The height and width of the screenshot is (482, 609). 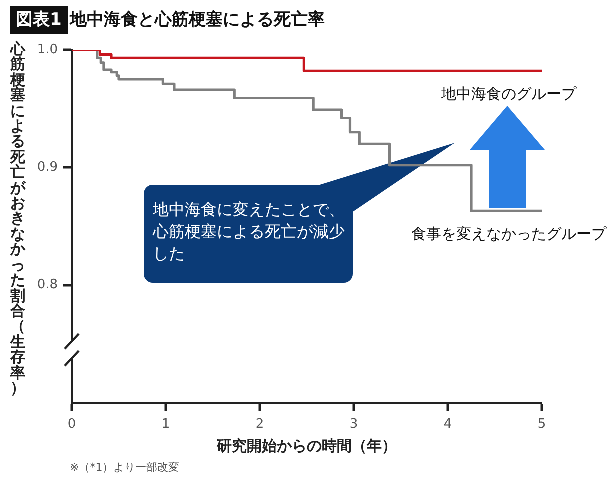 What do you see at coordinates (47, 168) in the screenshot?
I see `y-tick-label: 0.9` at bounding box center [47, 168].